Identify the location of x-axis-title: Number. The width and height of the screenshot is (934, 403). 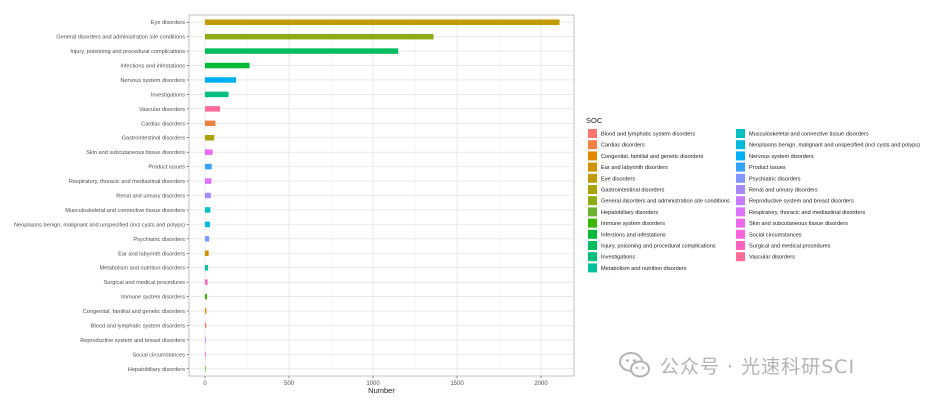
(381, 390).